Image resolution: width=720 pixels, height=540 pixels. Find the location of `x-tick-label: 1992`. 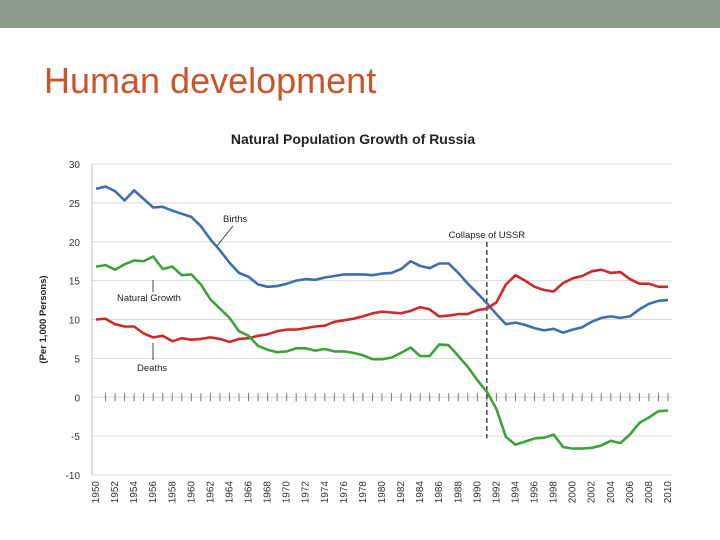

x-tick-label: 1992 is located at coordinates (496, 492).